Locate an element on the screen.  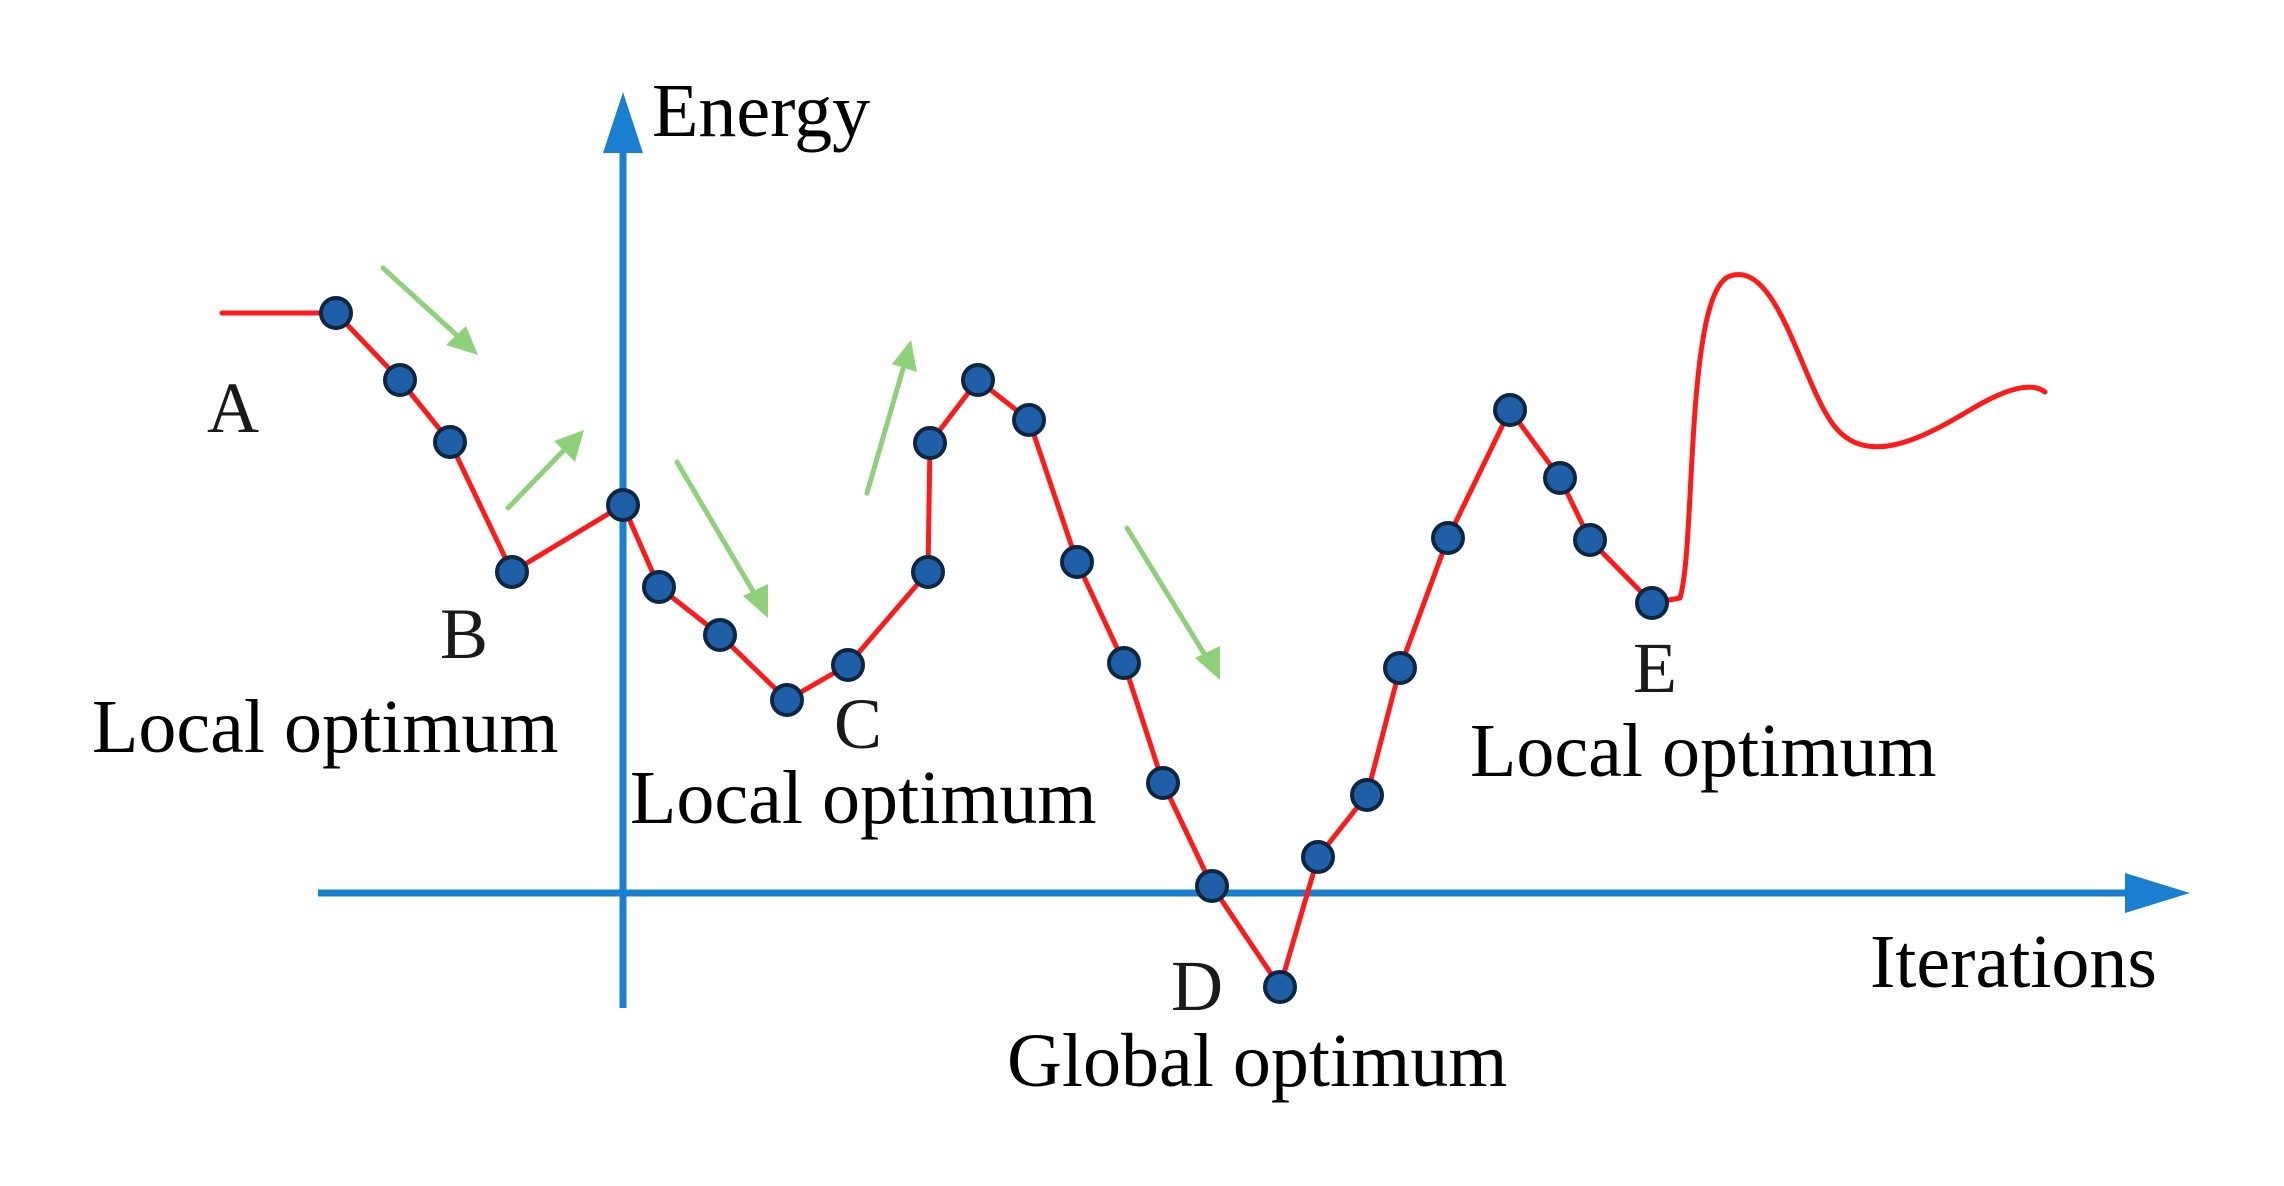
y-axis-title: Energy is located at coordinates (761, 111).